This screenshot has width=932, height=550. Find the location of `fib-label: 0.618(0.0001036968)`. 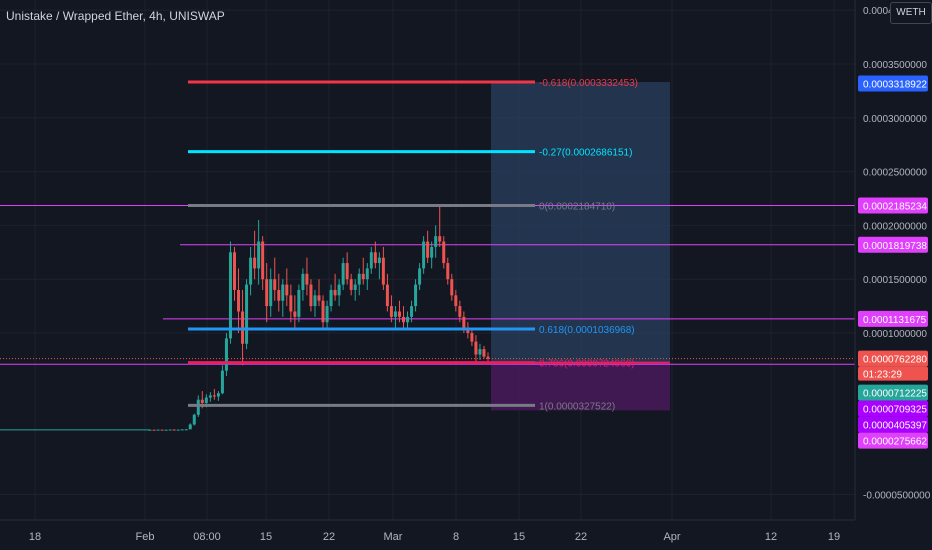

fib-label: 0.618(0.0001036968) is located at coordinates (587, 330).